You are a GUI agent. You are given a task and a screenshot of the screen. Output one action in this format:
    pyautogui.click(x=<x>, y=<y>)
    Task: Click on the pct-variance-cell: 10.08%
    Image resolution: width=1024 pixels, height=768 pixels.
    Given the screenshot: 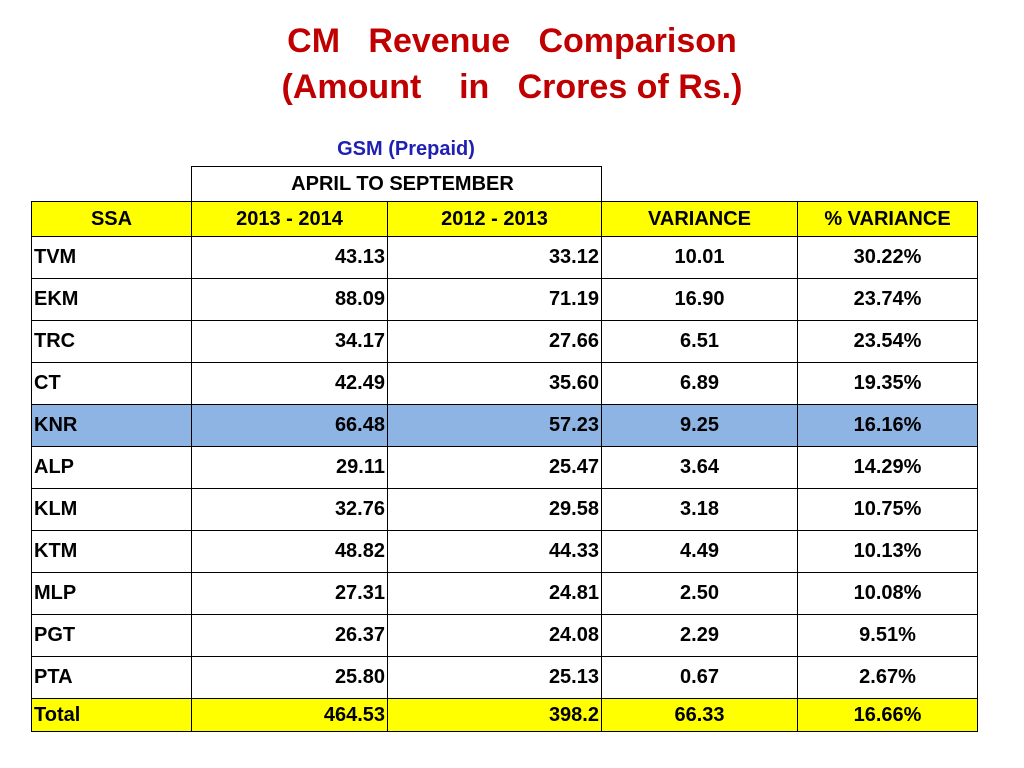 What is the action you would take?
    pyautogui.click(x=887, y=593)
    